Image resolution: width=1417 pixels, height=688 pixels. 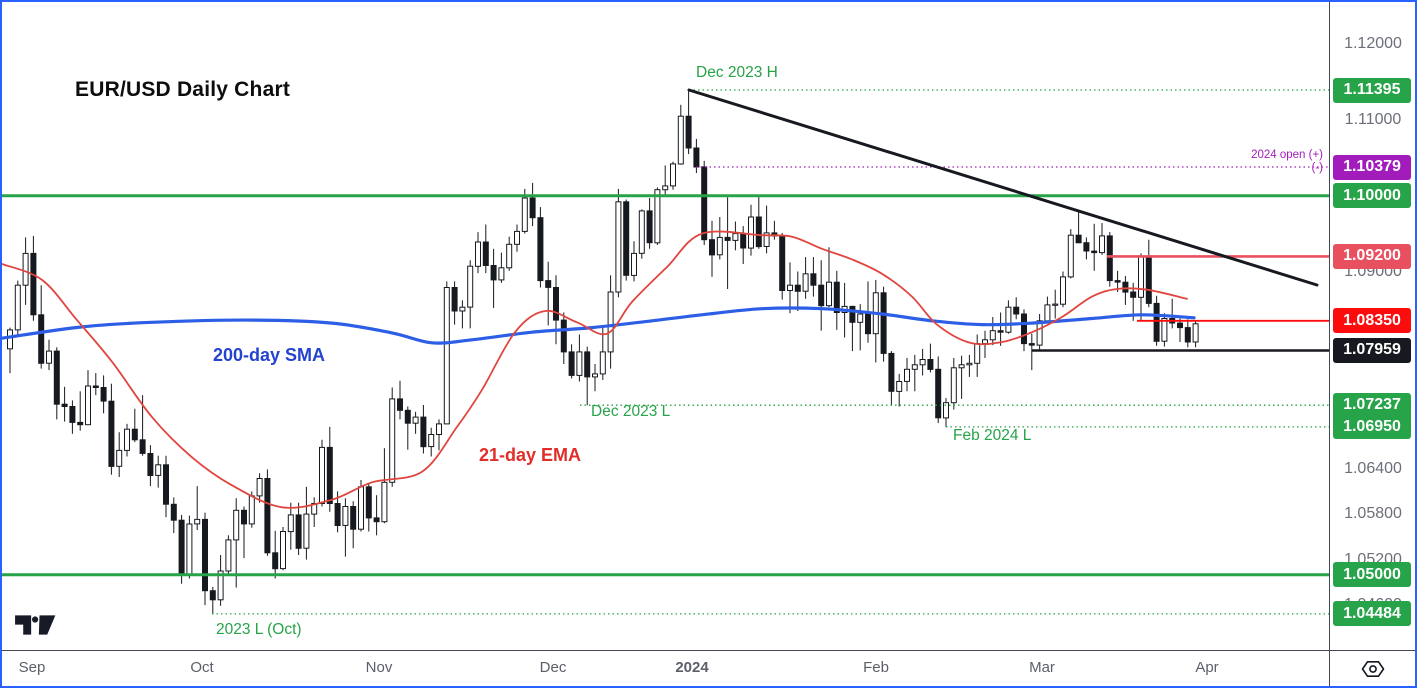 I want to click on time-axis: Sep Oct Nov Dec 2024 Feb Mar Apr, so click(x=665, y=668).